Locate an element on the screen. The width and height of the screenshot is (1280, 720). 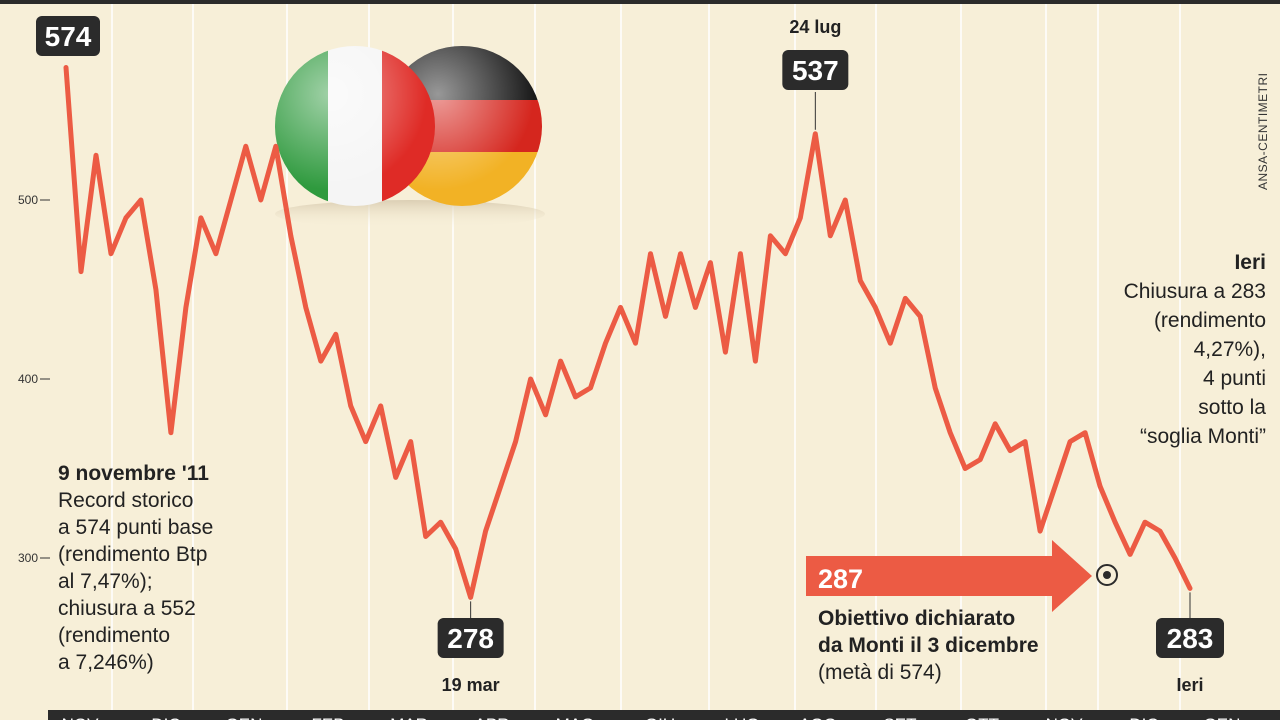
low-box is located at coordinates (470, 638).